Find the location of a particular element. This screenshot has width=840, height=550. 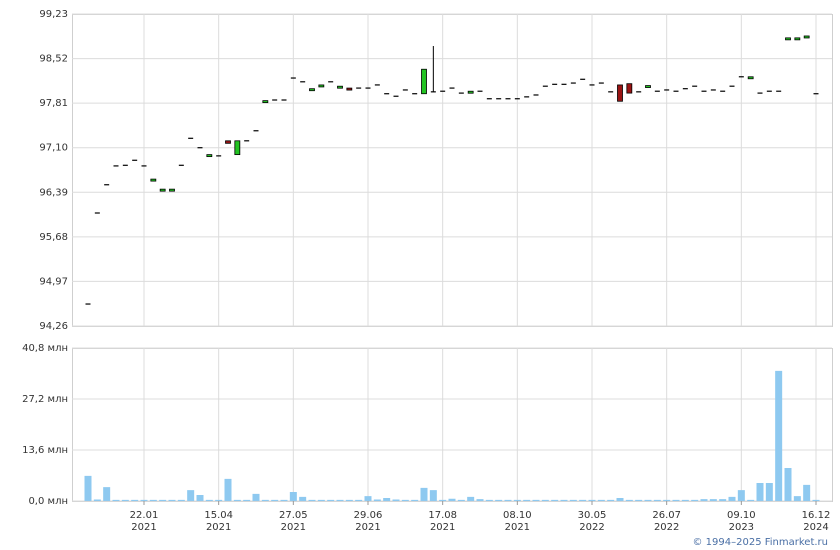

x-tick-label: 29.06 is located at coordinates (368, 515).